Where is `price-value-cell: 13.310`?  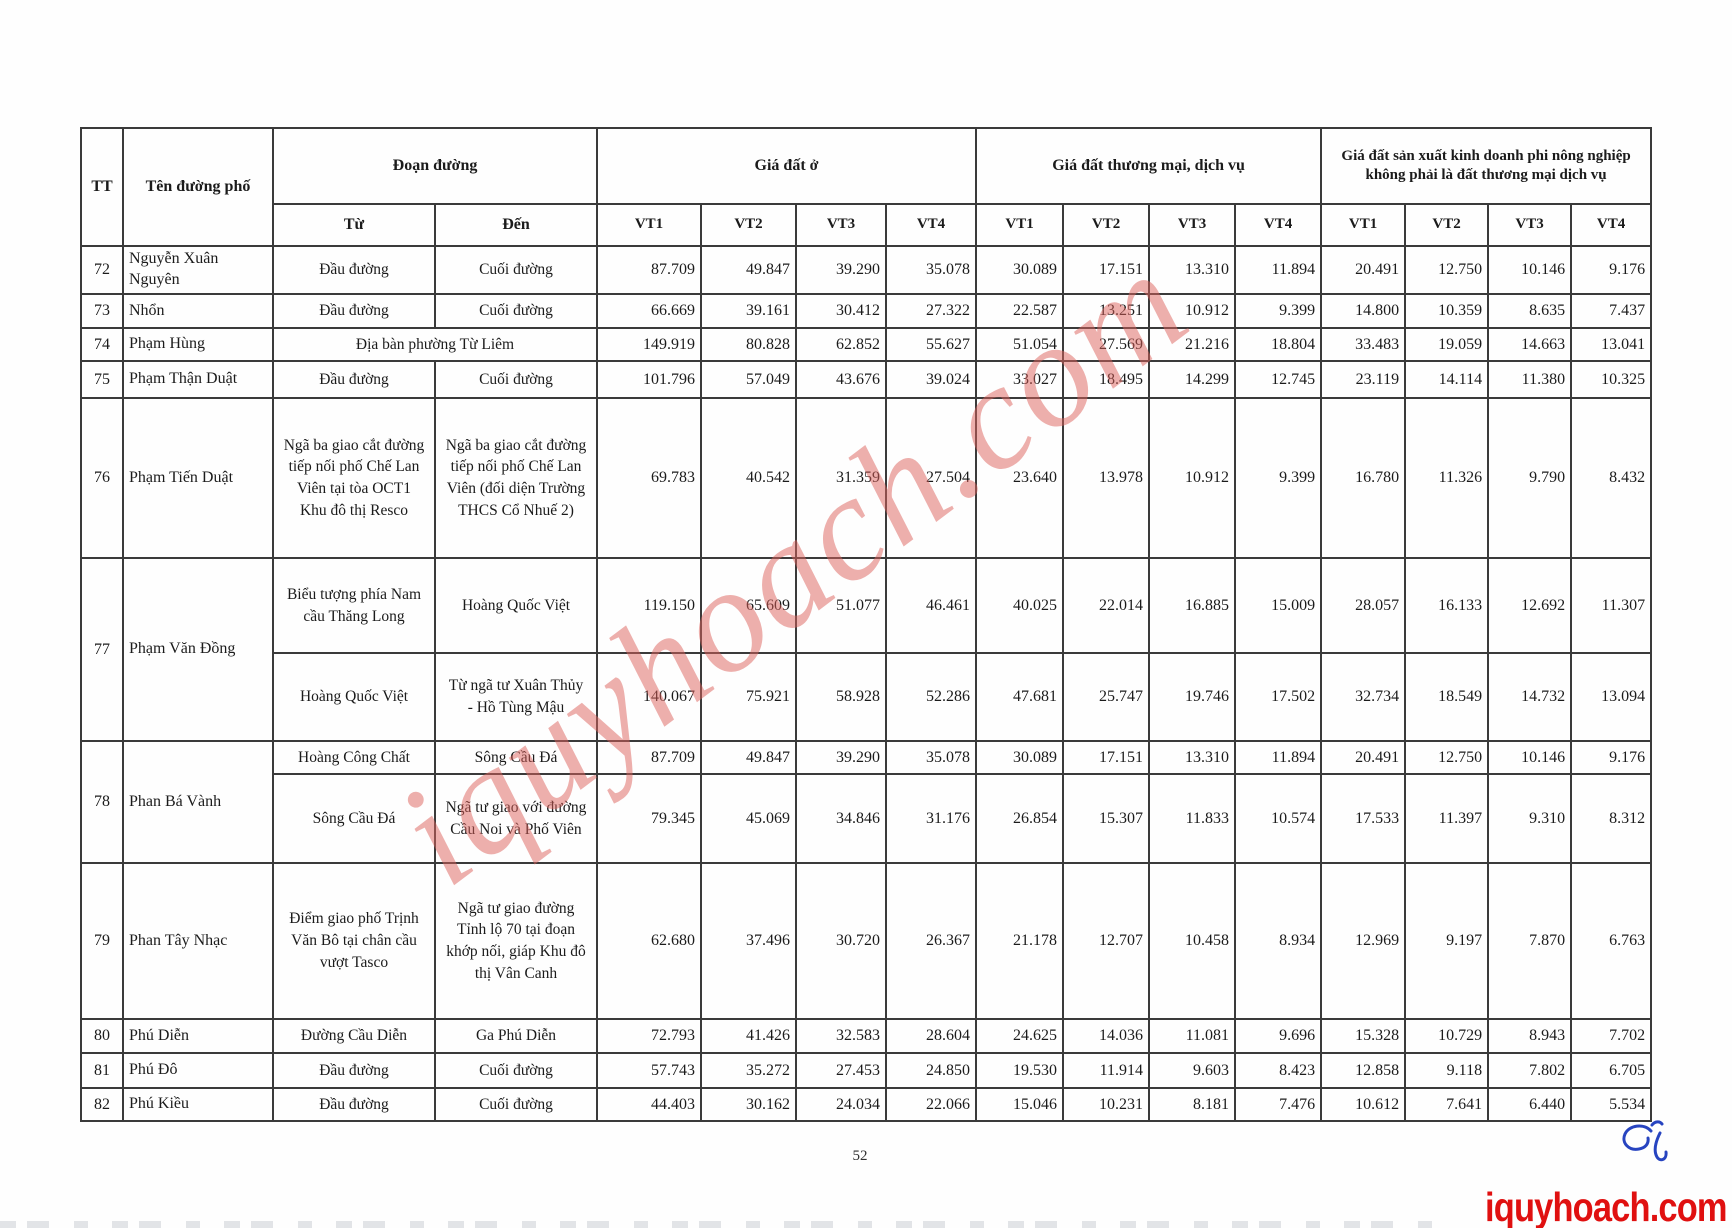 price-value-cell: 13.310 is located at coordinates (1192, 757).